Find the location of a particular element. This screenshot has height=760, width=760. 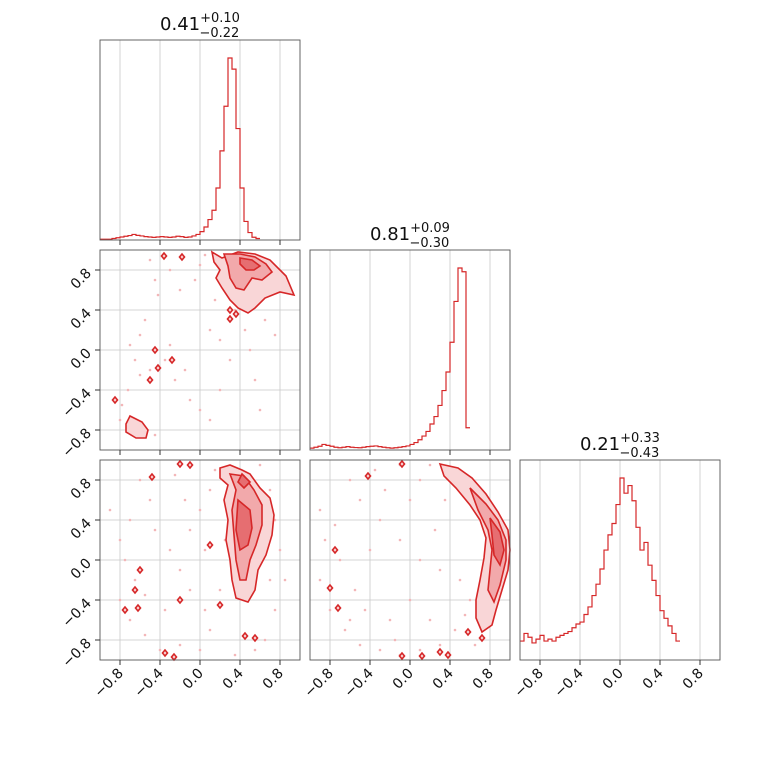

x-tick-label: 0.4 is located at coordinates (653, 678).